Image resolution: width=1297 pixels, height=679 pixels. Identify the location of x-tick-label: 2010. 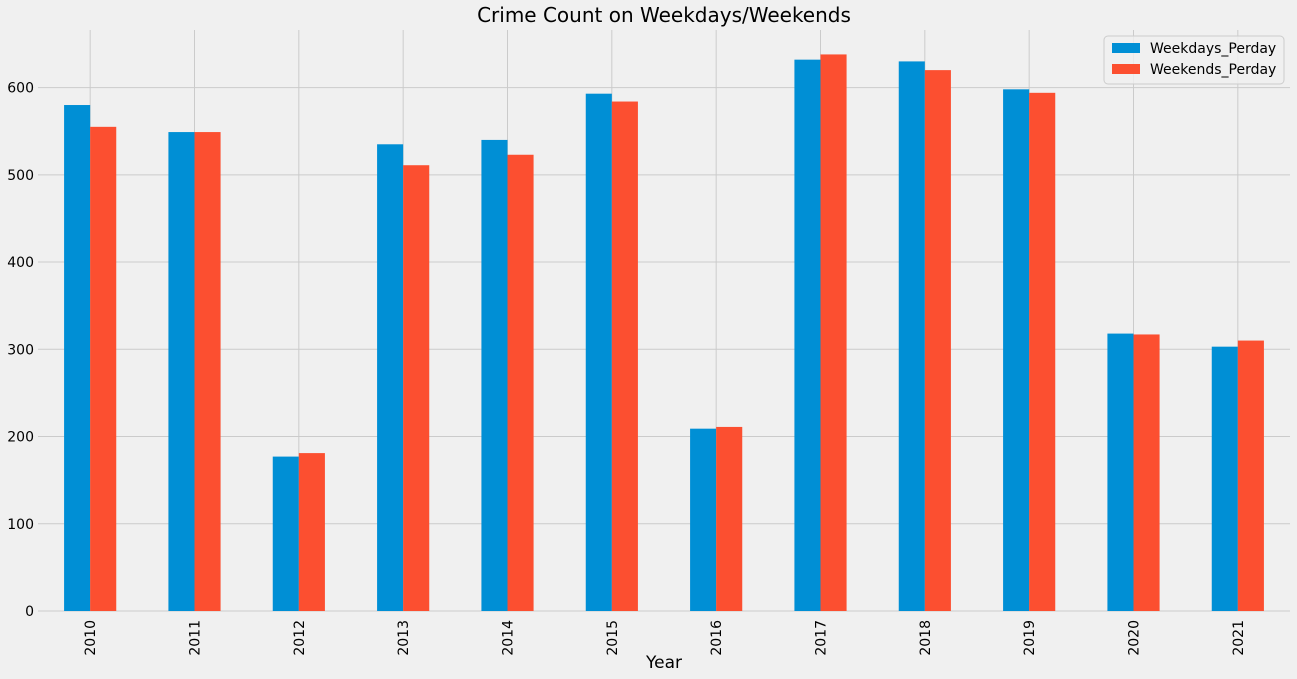
(91, 638).